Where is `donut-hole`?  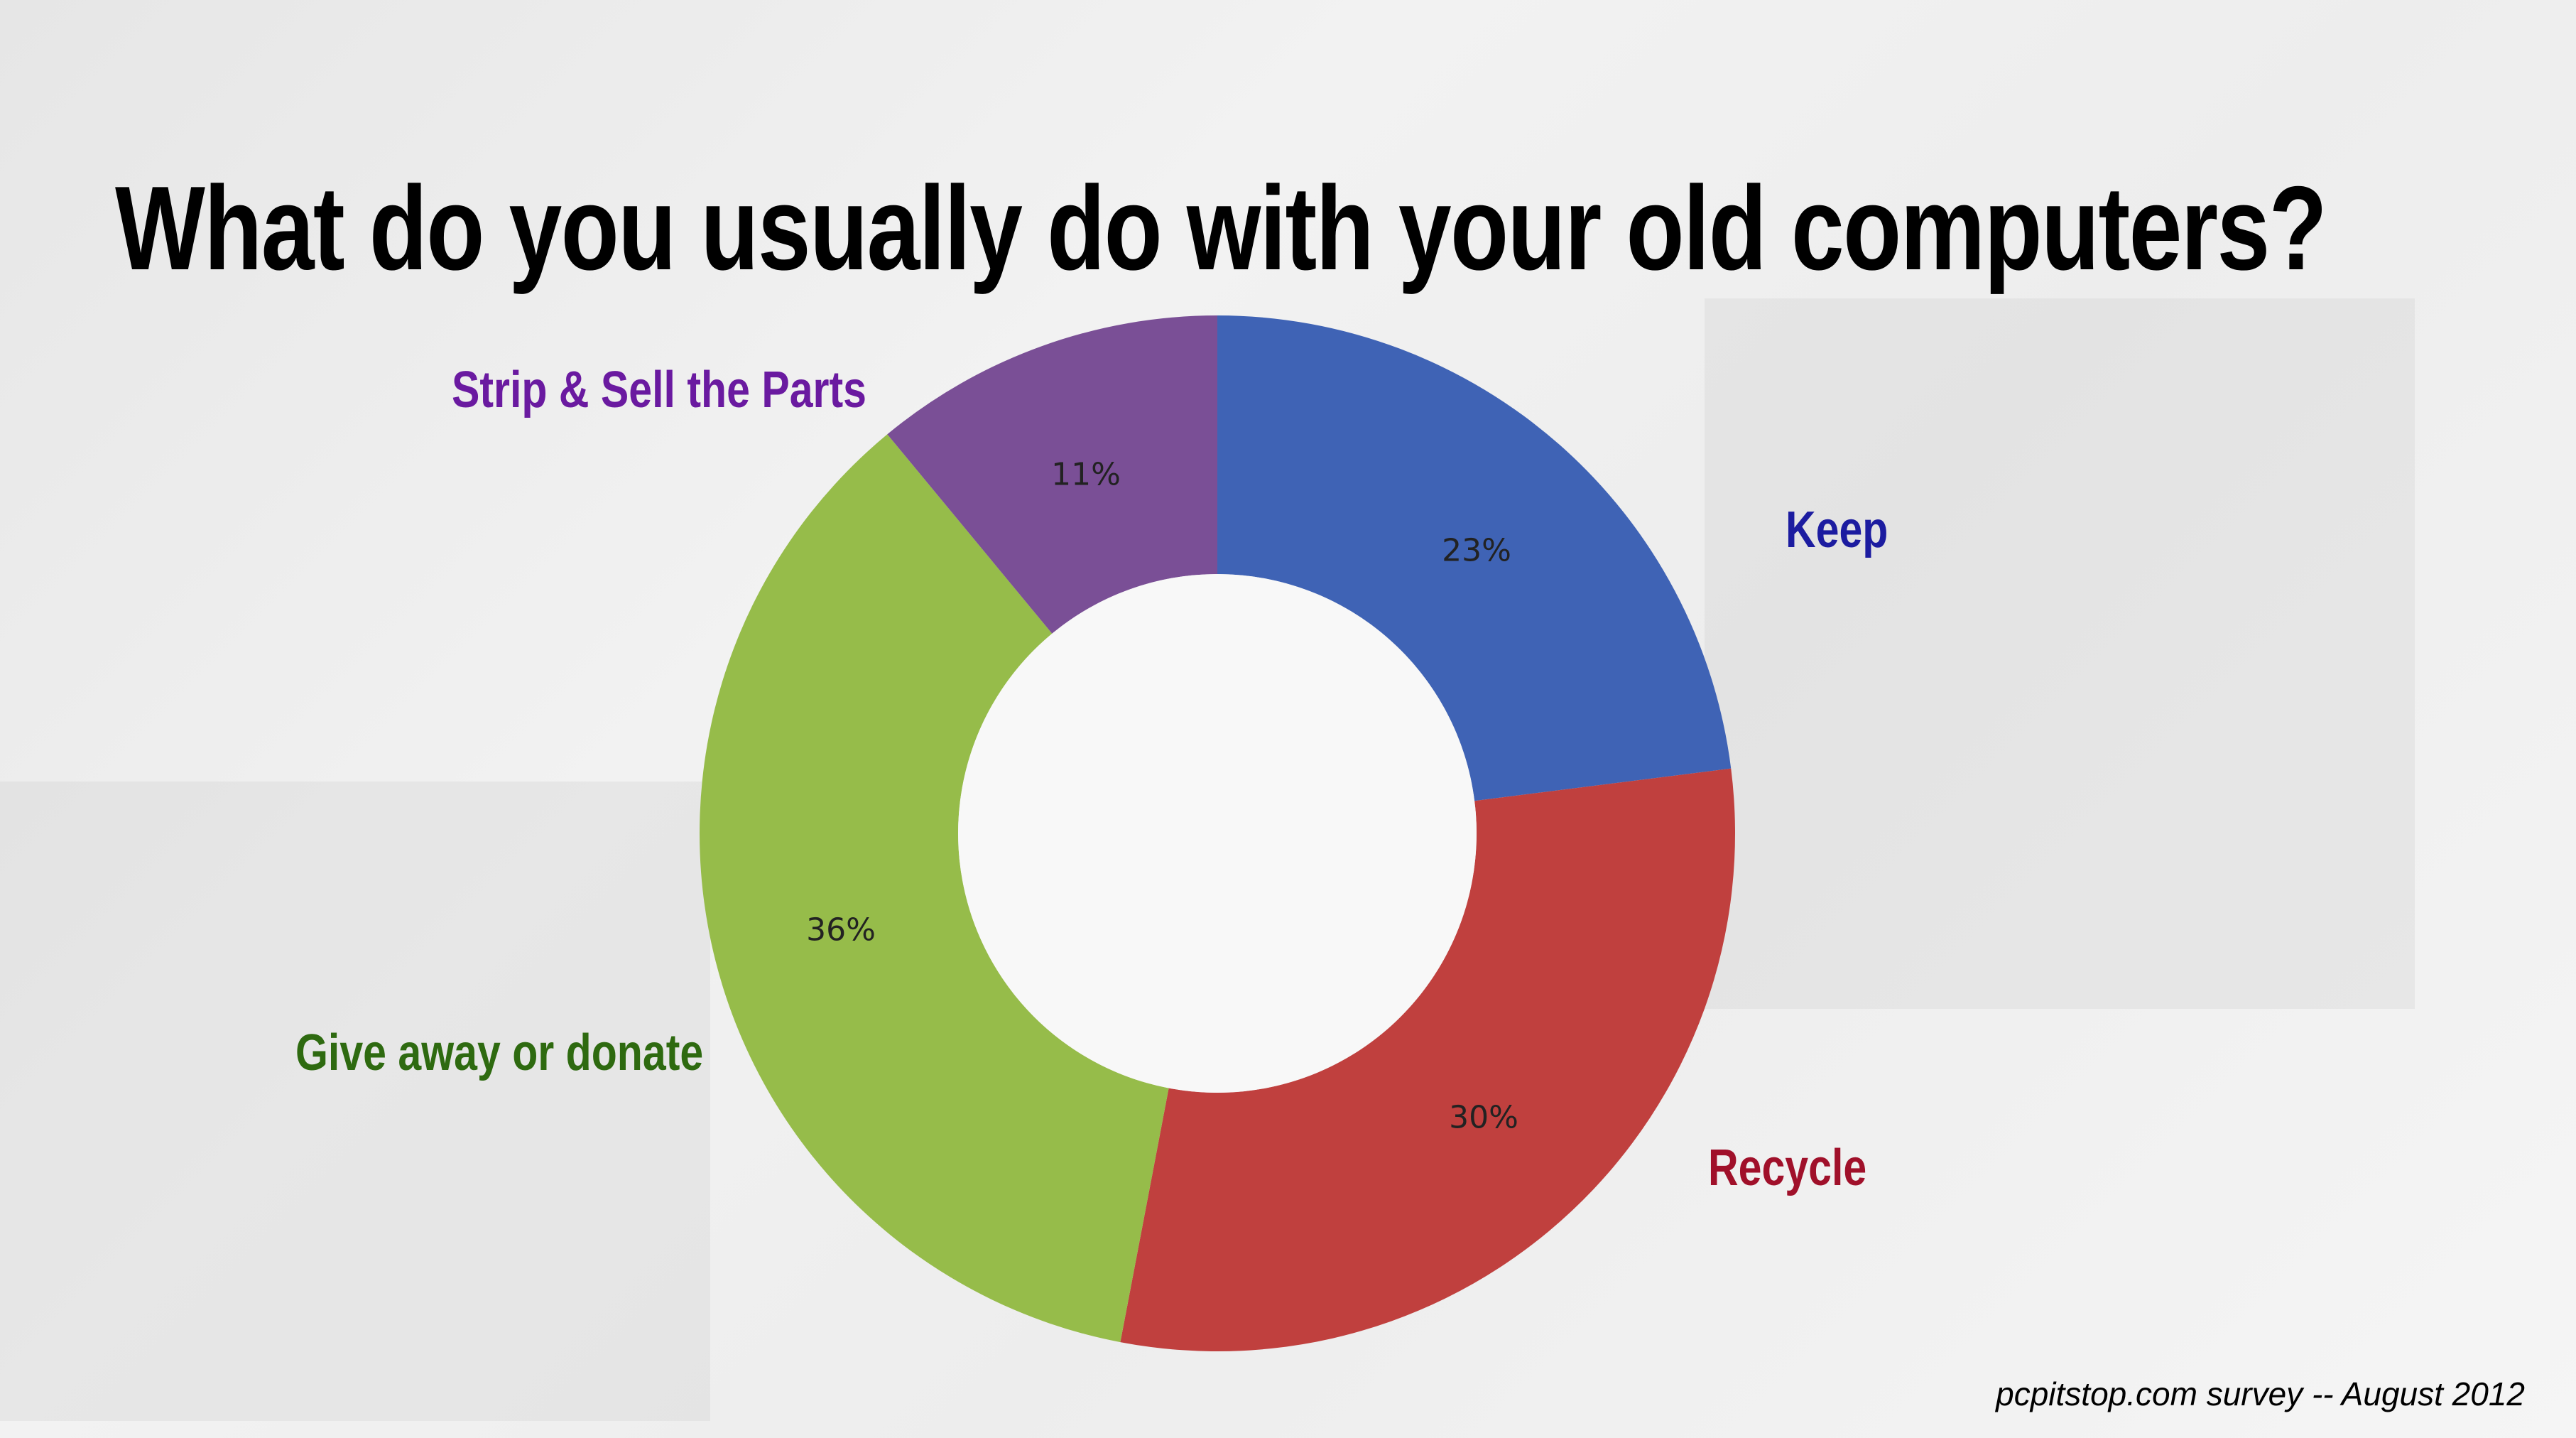 donut-hole is located at coordinates (1217, 833).